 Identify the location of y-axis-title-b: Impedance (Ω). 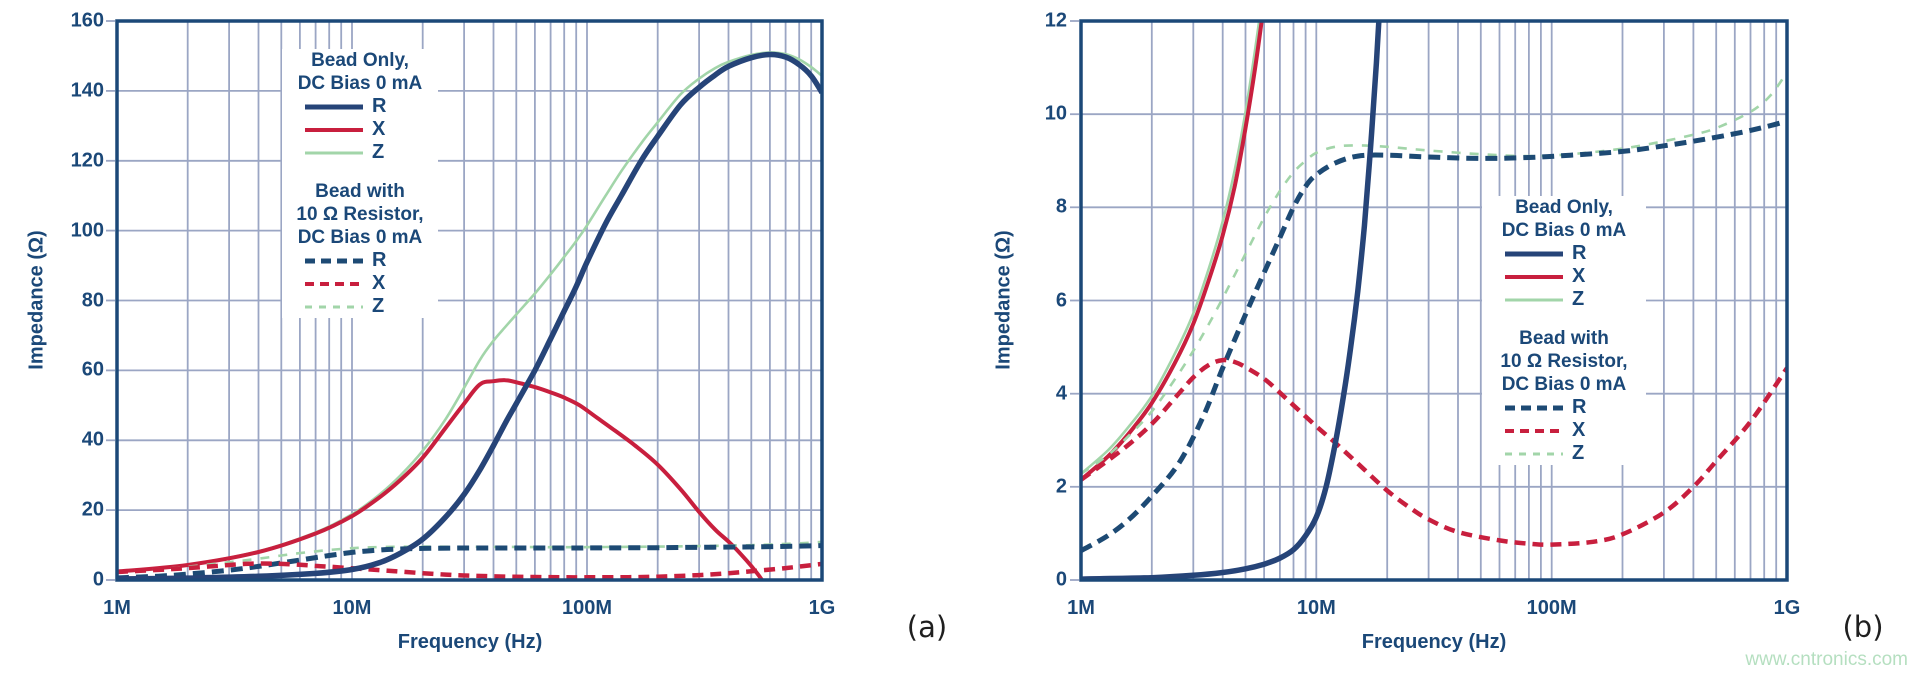
(1003, 300).